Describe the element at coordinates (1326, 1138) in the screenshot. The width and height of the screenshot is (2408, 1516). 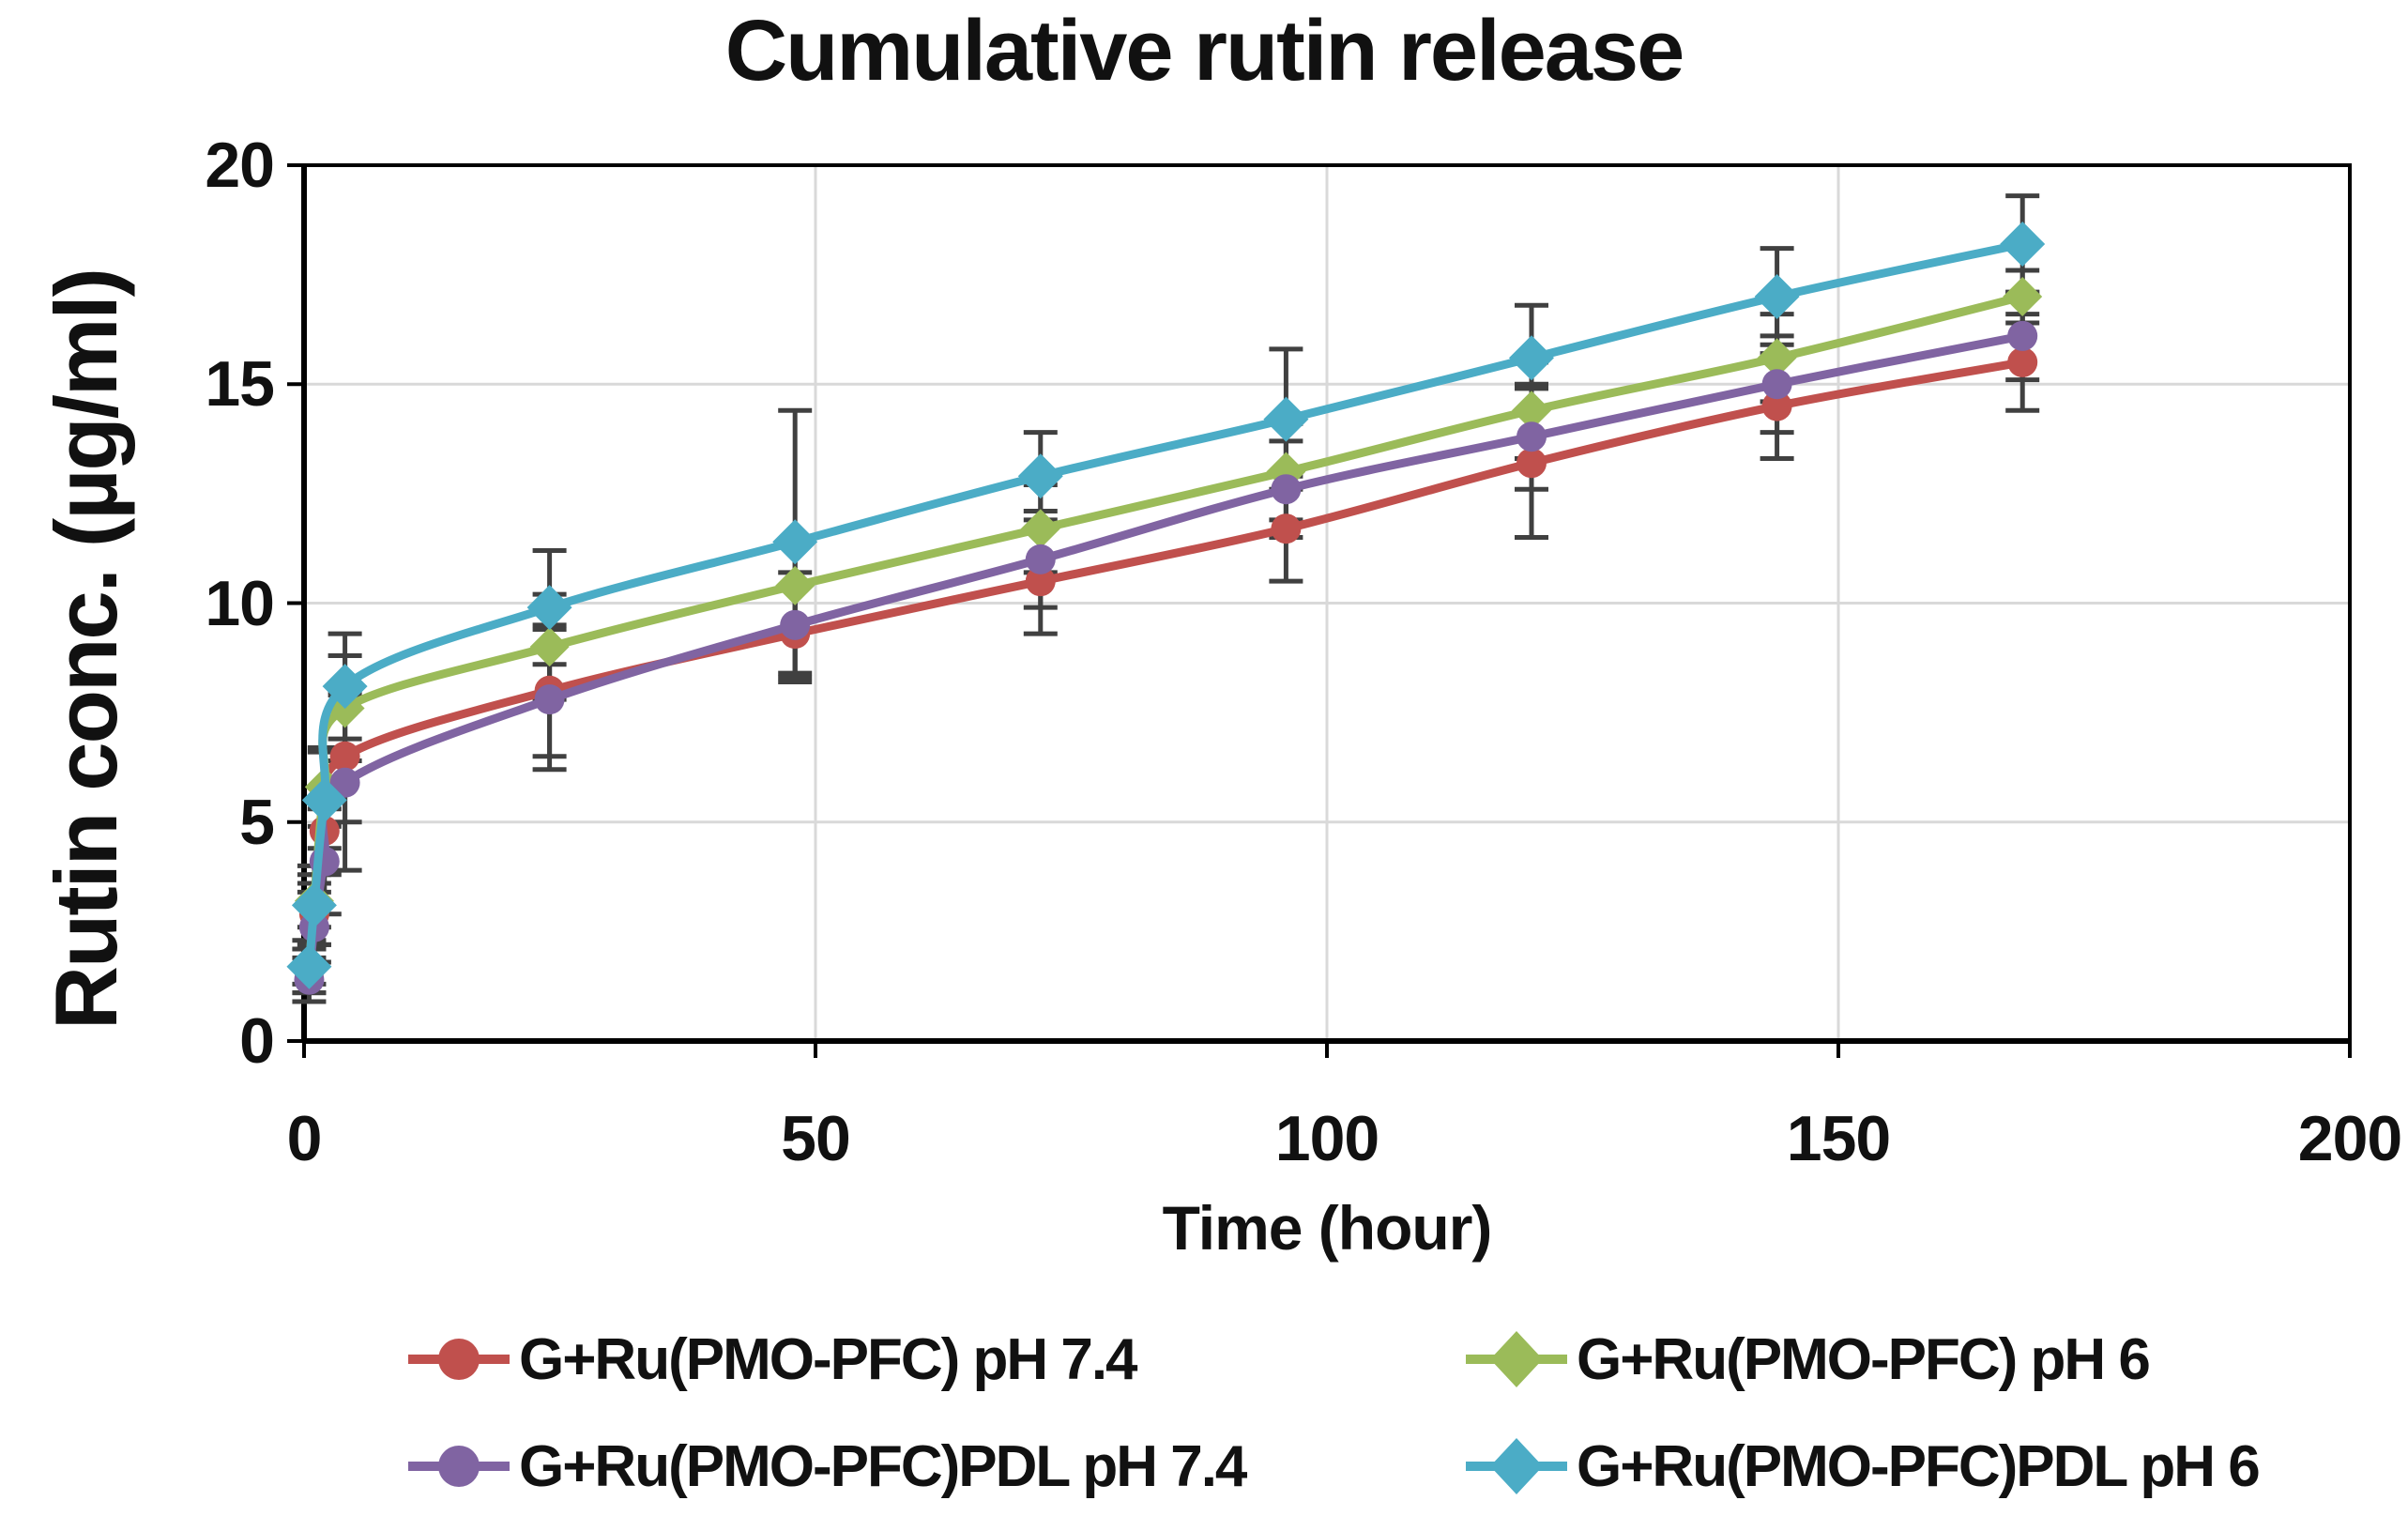
I see `x-tick-label: 100` at that location.